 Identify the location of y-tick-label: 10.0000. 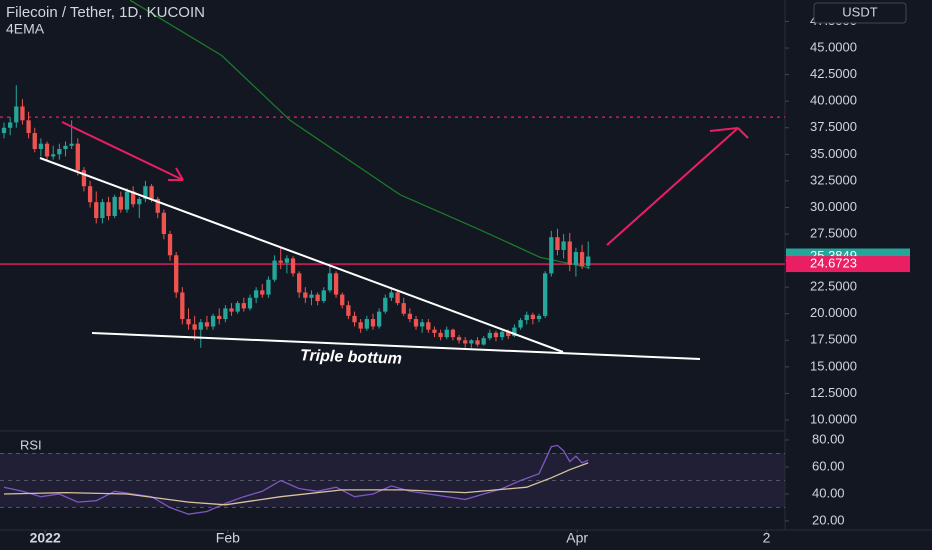
(833, 418).